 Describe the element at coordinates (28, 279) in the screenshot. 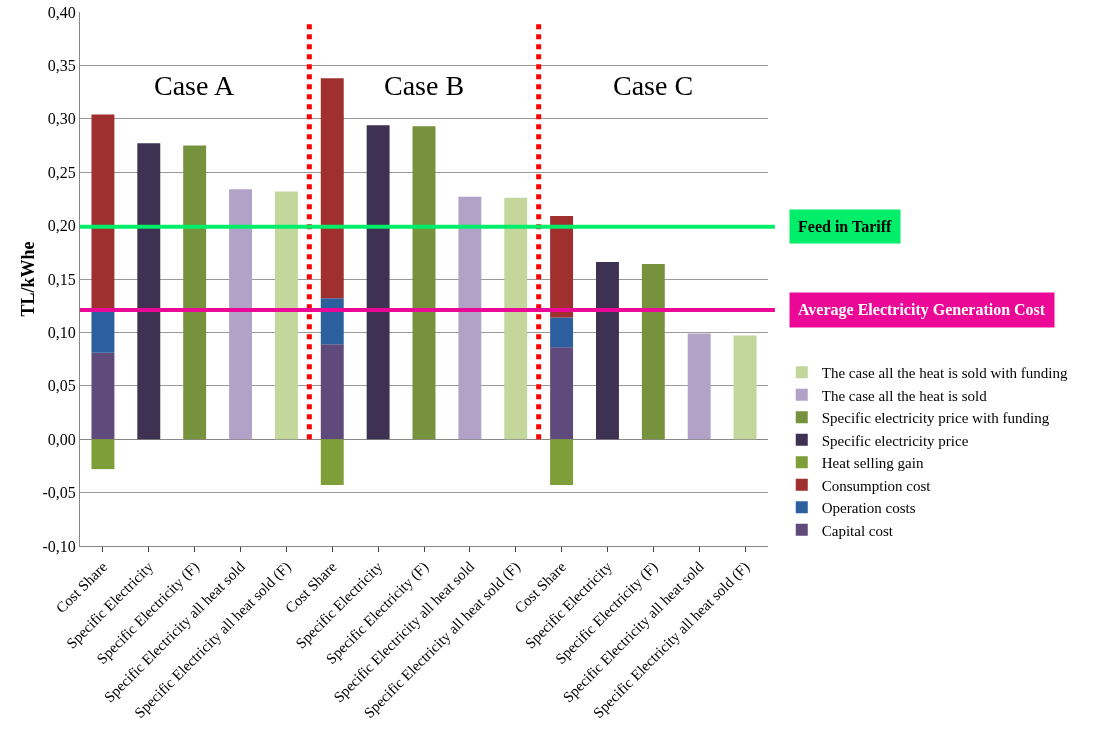

I see `y-axis-title: TL/kWhe` at that location.